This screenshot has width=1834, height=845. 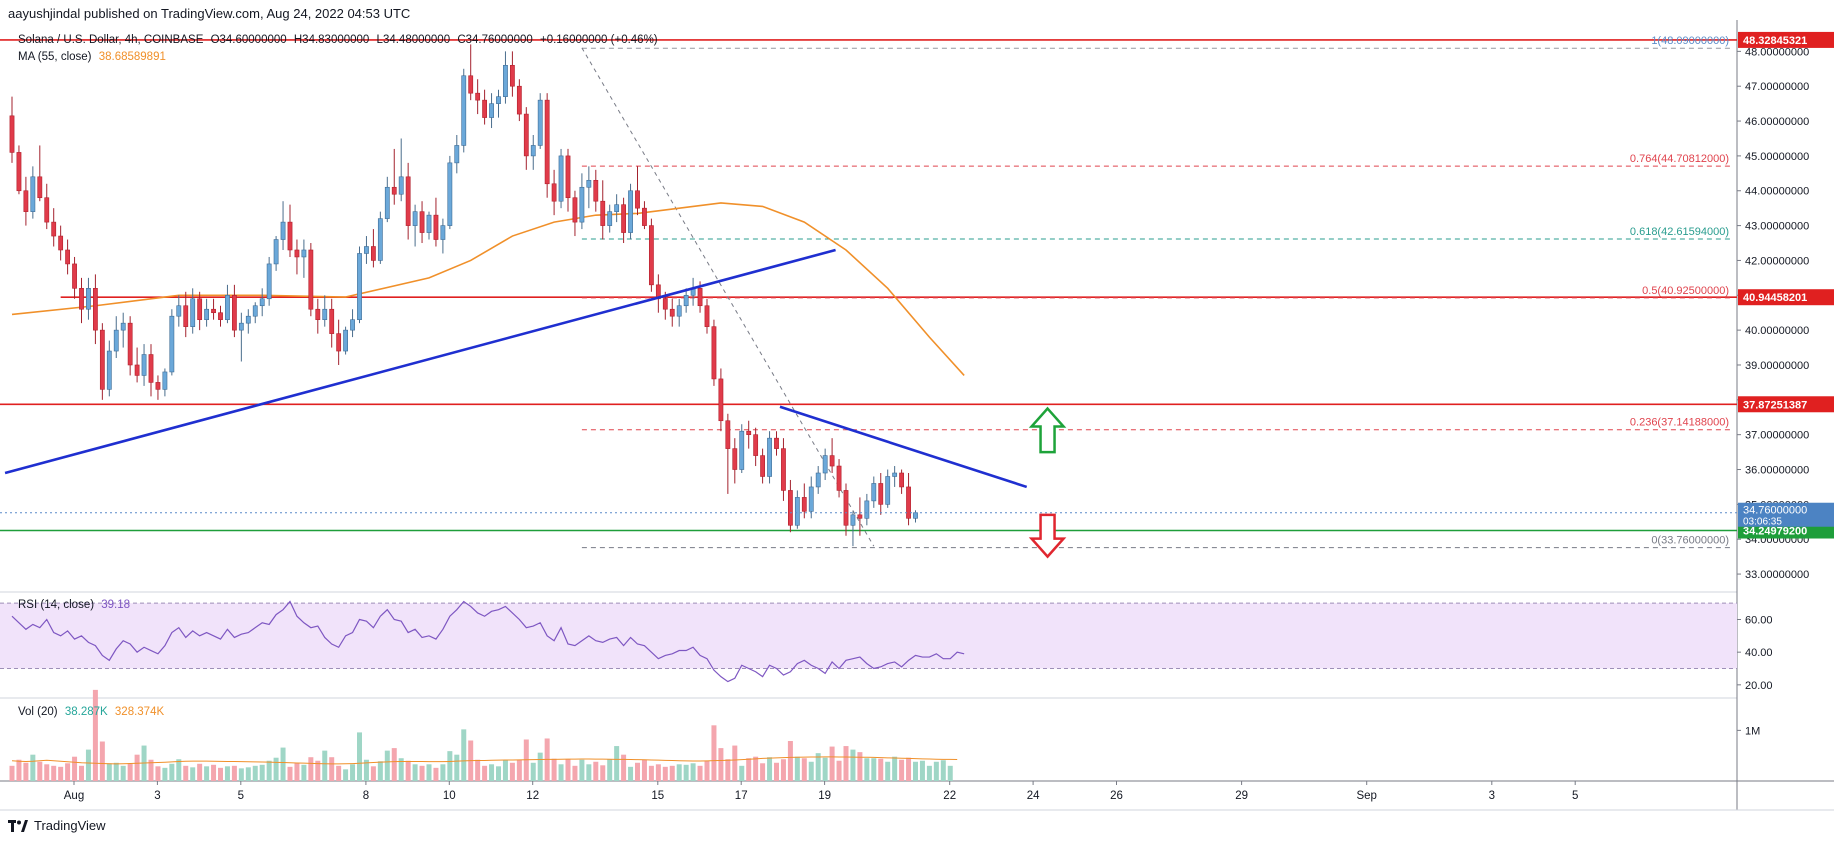 I want to click on time-tick-label: 29, so click(x=1241, y=796).